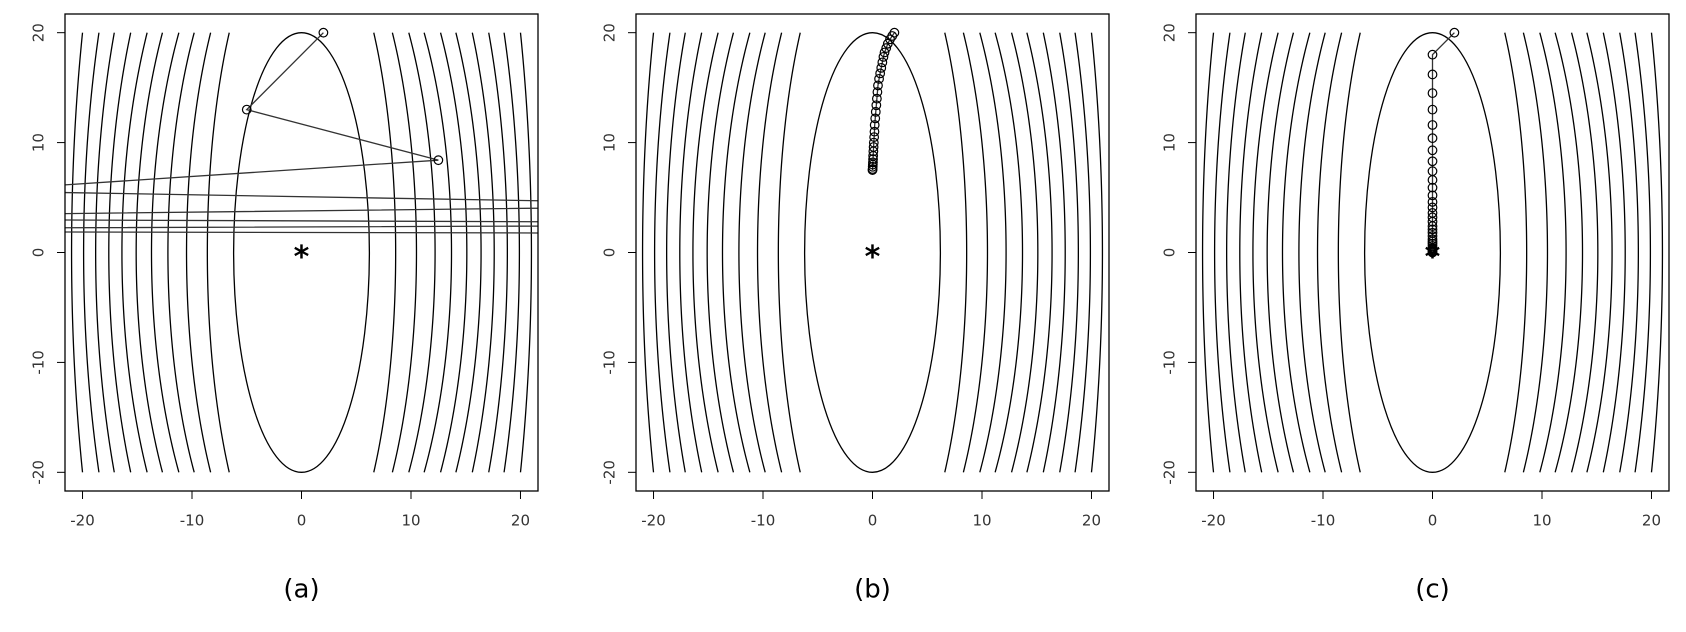  I want to click on y-tick-label: 10, so click(39, 142).